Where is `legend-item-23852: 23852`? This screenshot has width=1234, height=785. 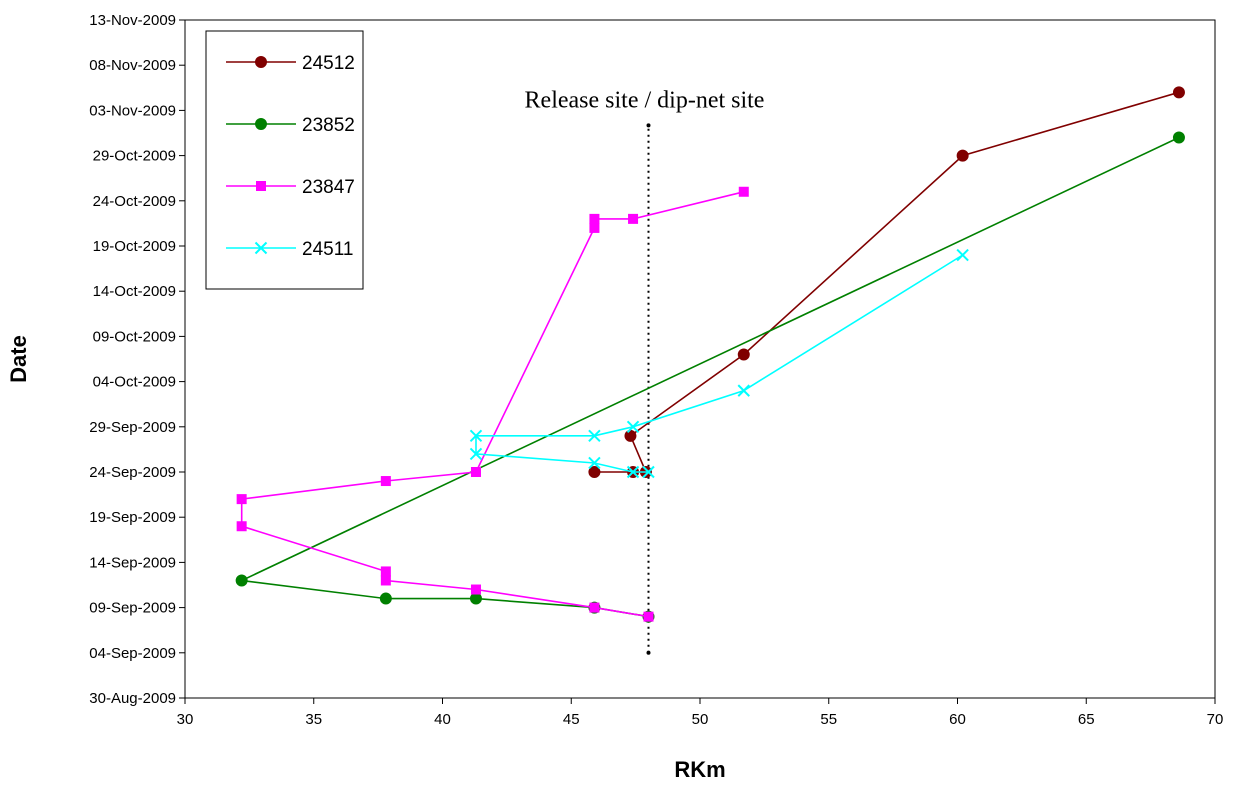
legend-item-23852: 23852 is located at coordinates (290, 125).